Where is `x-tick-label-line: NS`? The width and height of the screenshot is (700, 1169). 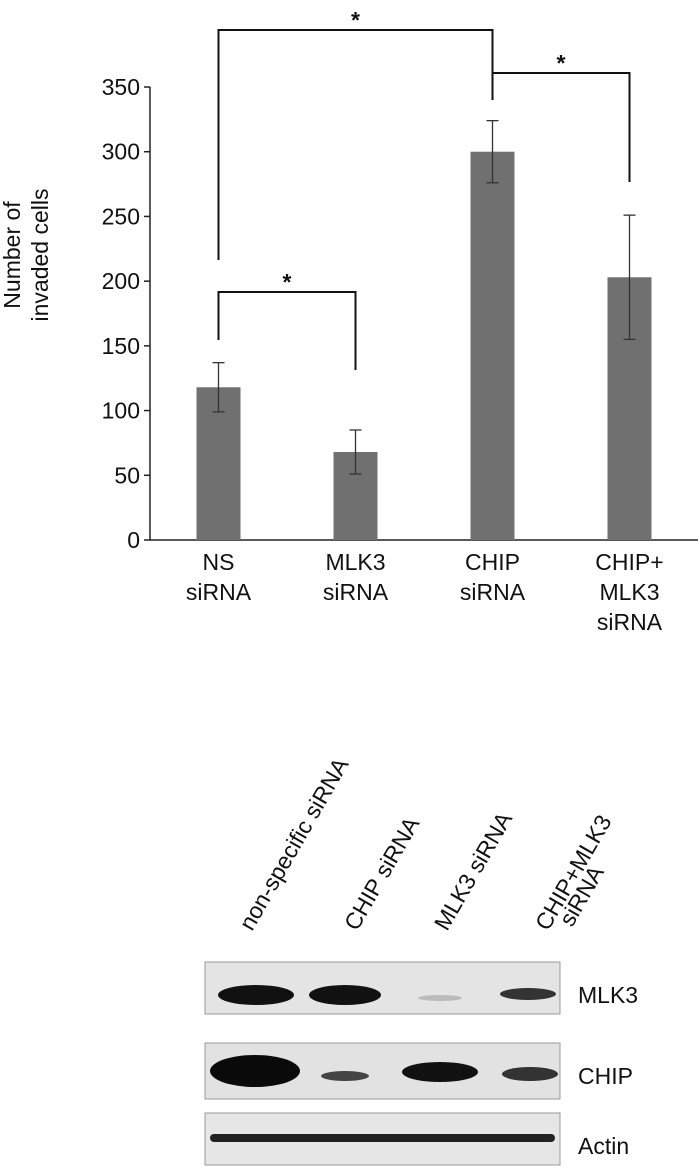 x-tick-label-line: NS is located at coordinates (219, 562).